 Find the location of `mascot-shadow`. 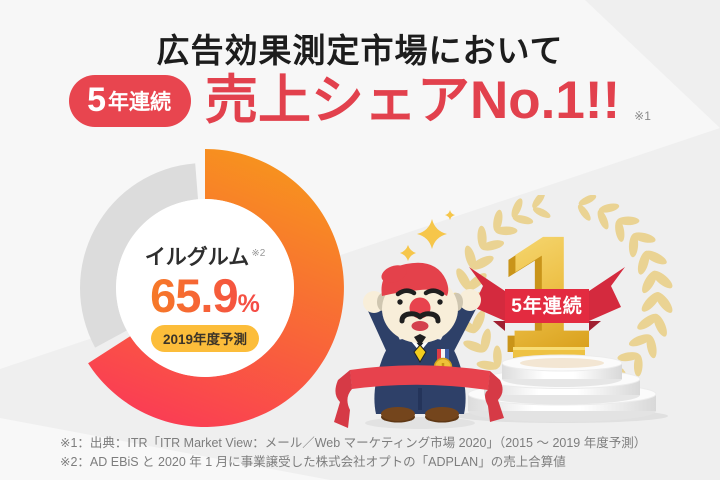

mascot-shadow is located at coordinates (420, 423).